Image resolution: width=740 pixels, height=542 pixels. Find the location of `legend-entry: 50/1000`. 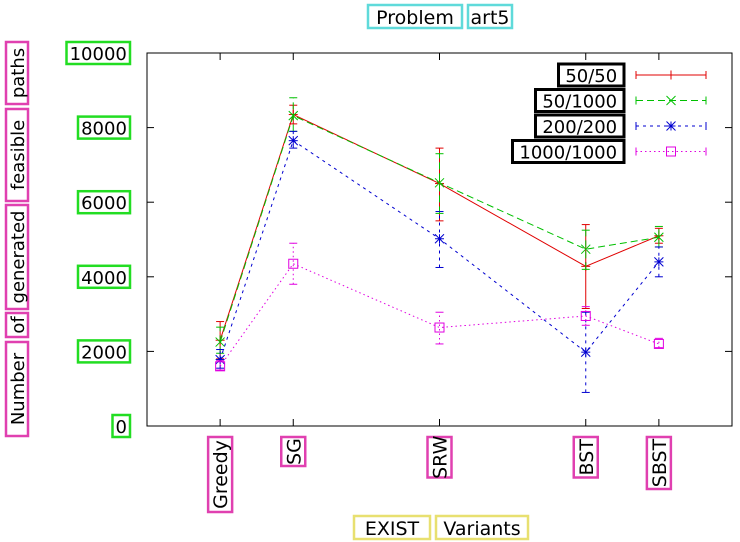

legend-entry: 50/1000 is located at coordinates (620, 100).